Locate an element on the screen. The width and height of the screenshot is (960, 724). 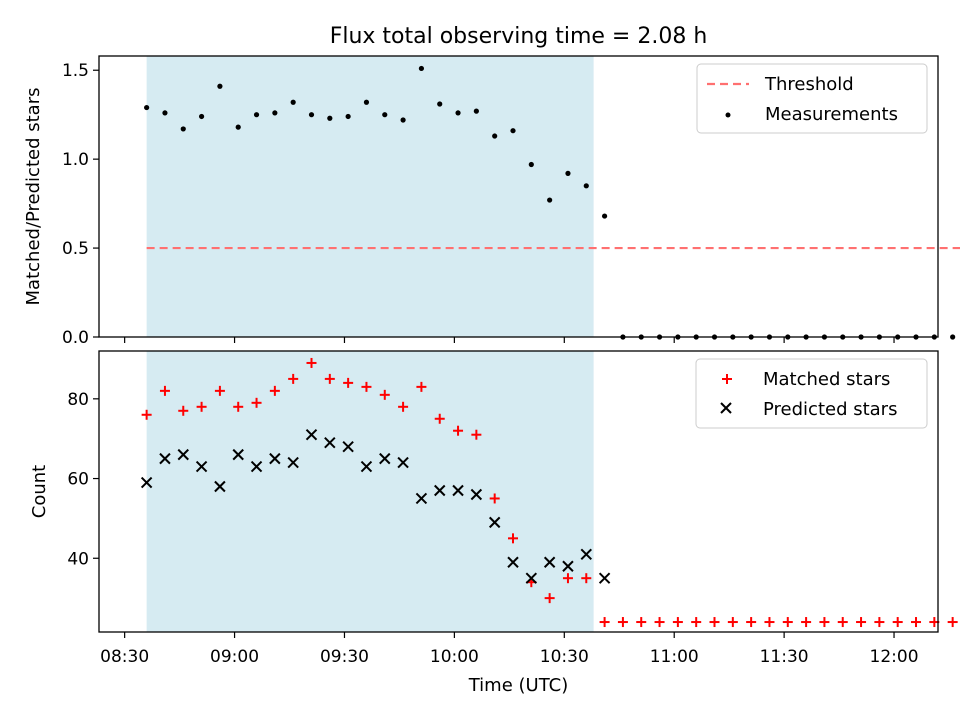
x-tick-label: 12:00 is located at coordinates (894, 657).